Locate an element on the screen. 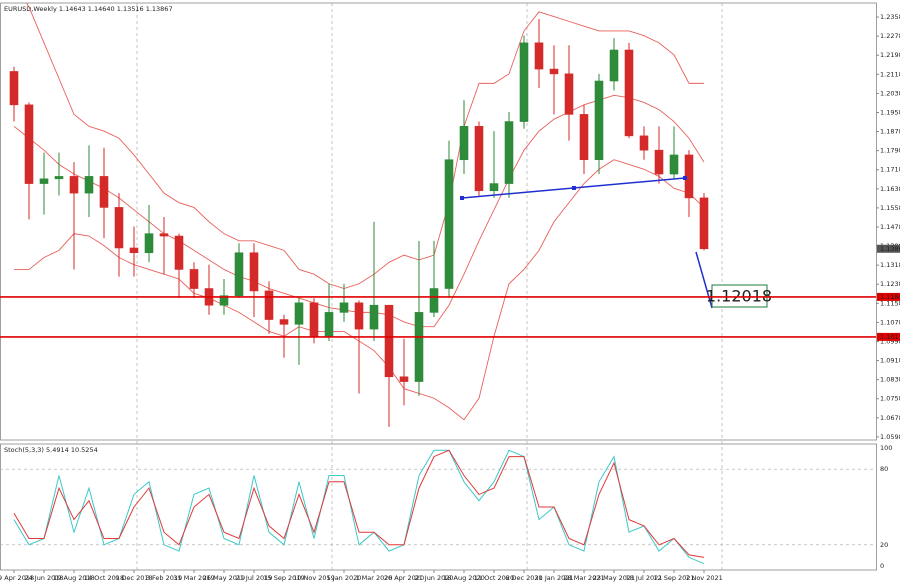 The width and height of the screenshot is (900, 585). x-tick-label: 3 Feb 2019 is located at coordinates (164, 578).